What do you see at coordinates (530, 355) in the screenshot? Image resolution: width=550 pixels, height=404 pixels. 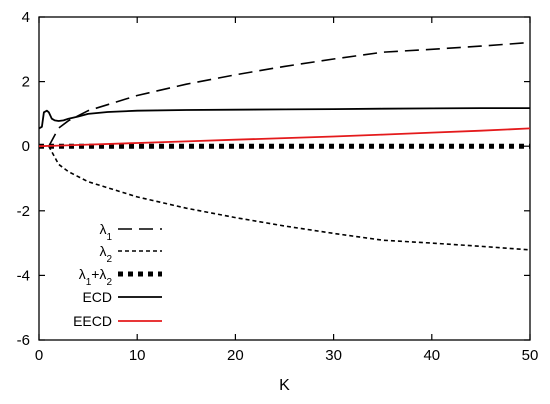 I see `x-tick-label-5: 50` at bounding box center [530, 355].